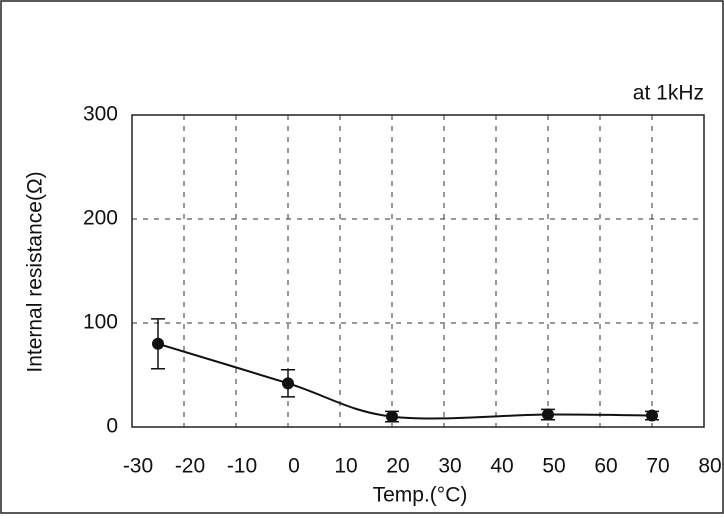  Describe the element at coordinates (345, 466) in the screenshot. I see `x-tick-label: 10` at that location.